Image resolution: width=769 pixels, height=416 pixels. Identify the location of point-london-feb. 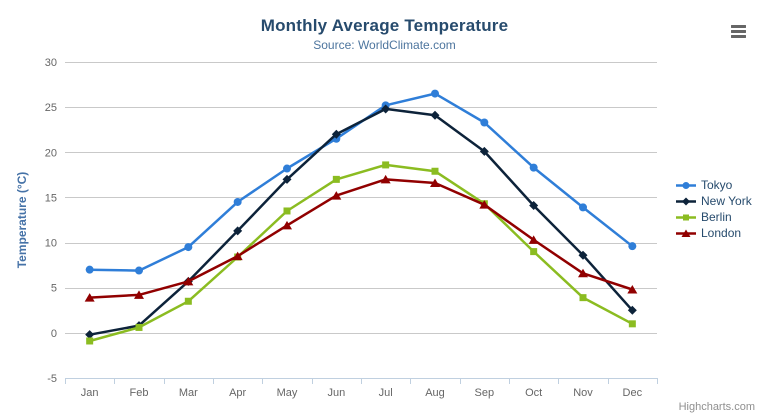
(139, 294).